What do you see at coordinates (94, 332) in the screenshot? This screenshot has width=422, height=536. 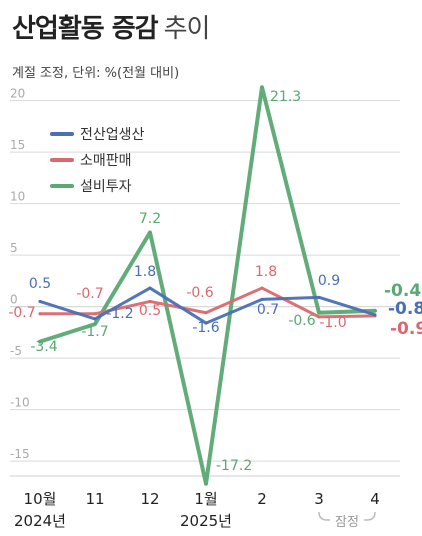 I see `data-label: -1.7` at bounding box center [94, 332].